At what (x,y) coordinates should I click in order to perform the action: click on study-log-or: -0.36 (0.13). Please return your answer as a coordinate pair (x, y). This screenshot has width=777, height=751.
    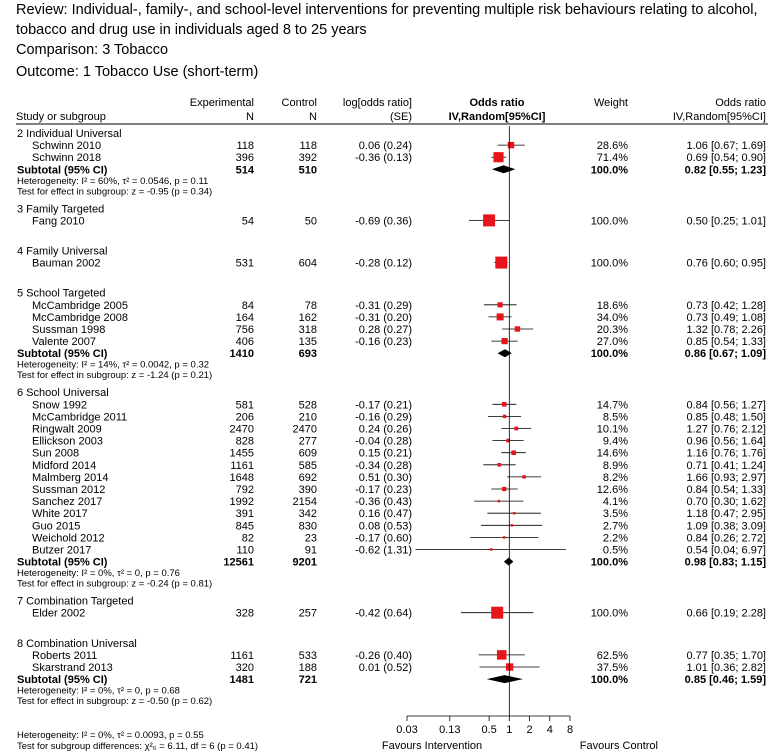
    Looking at the image, I should click on (383, 158).